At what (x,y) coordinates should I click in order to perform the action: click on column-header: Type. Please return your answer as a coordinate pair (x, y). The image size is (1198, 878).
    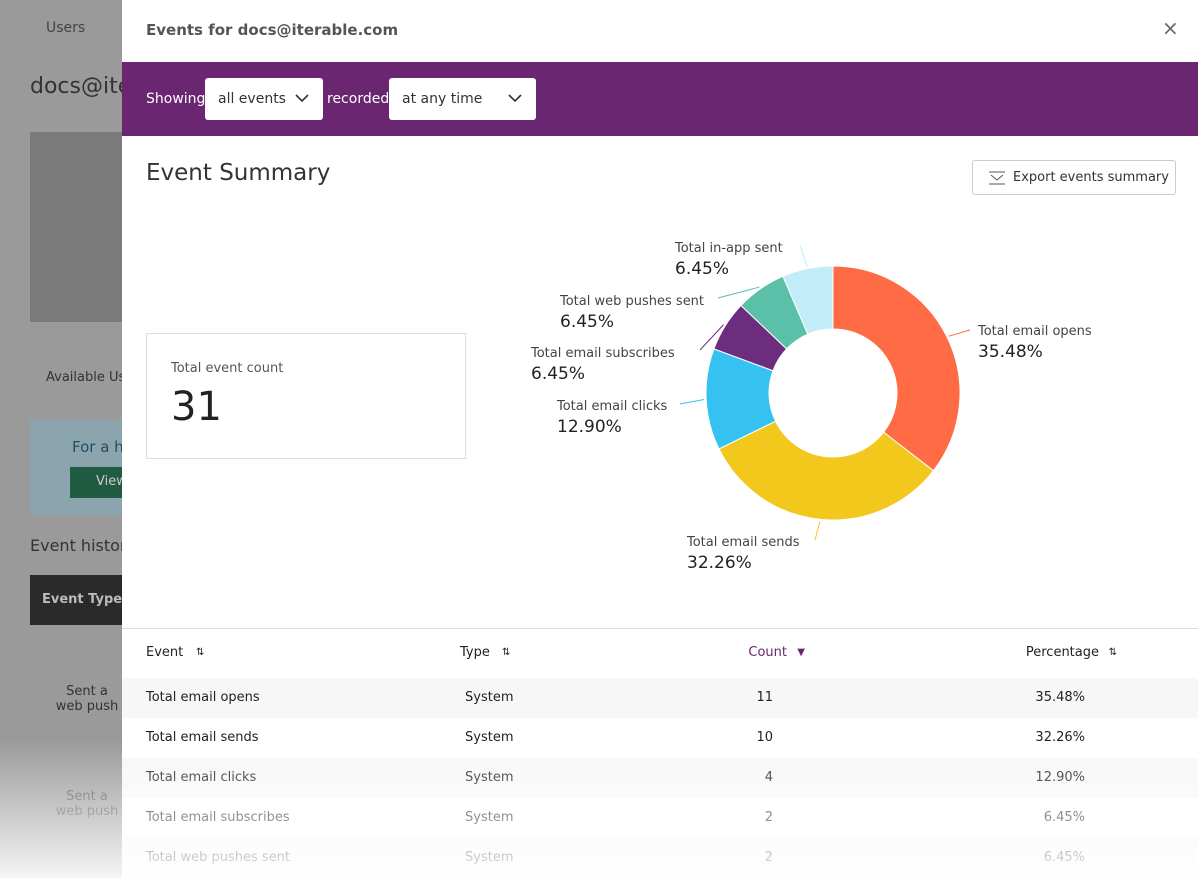
    Looking at the image, I should click on (475, 652).